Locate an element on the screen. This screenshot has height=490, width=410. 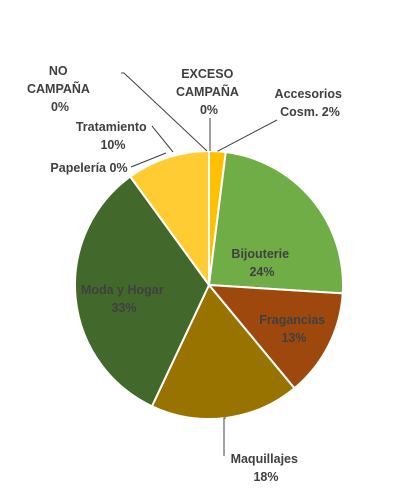
label-maquillajes: Maquillajes 18% is located at coordinates (266, 468).